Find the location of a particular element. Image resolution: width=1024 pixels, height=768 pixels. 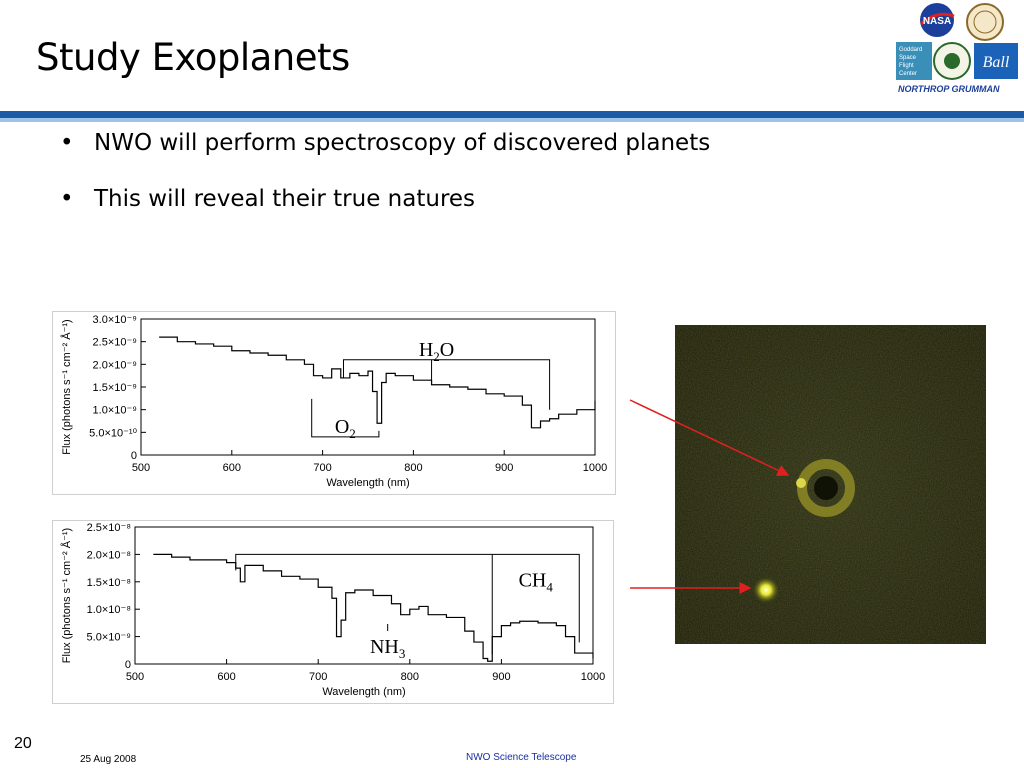

molecule-annotation: CH4 is located at coordinates (407, 604).